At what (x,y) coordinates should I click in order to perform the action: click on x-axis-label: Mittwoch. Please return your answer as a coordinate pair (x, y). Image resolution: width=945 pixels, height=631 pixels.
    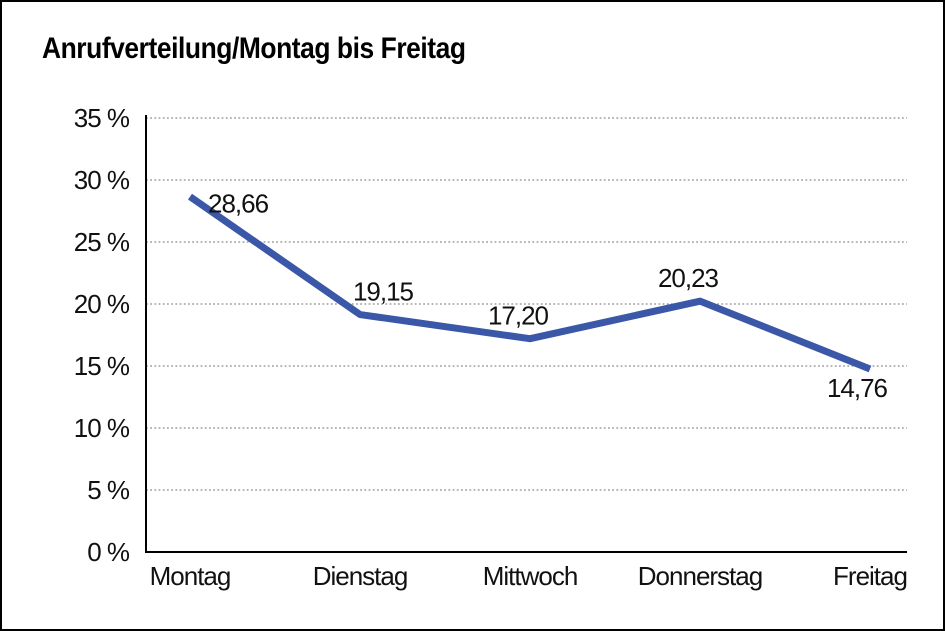
    Looking at the image, I should click on (530, 576).